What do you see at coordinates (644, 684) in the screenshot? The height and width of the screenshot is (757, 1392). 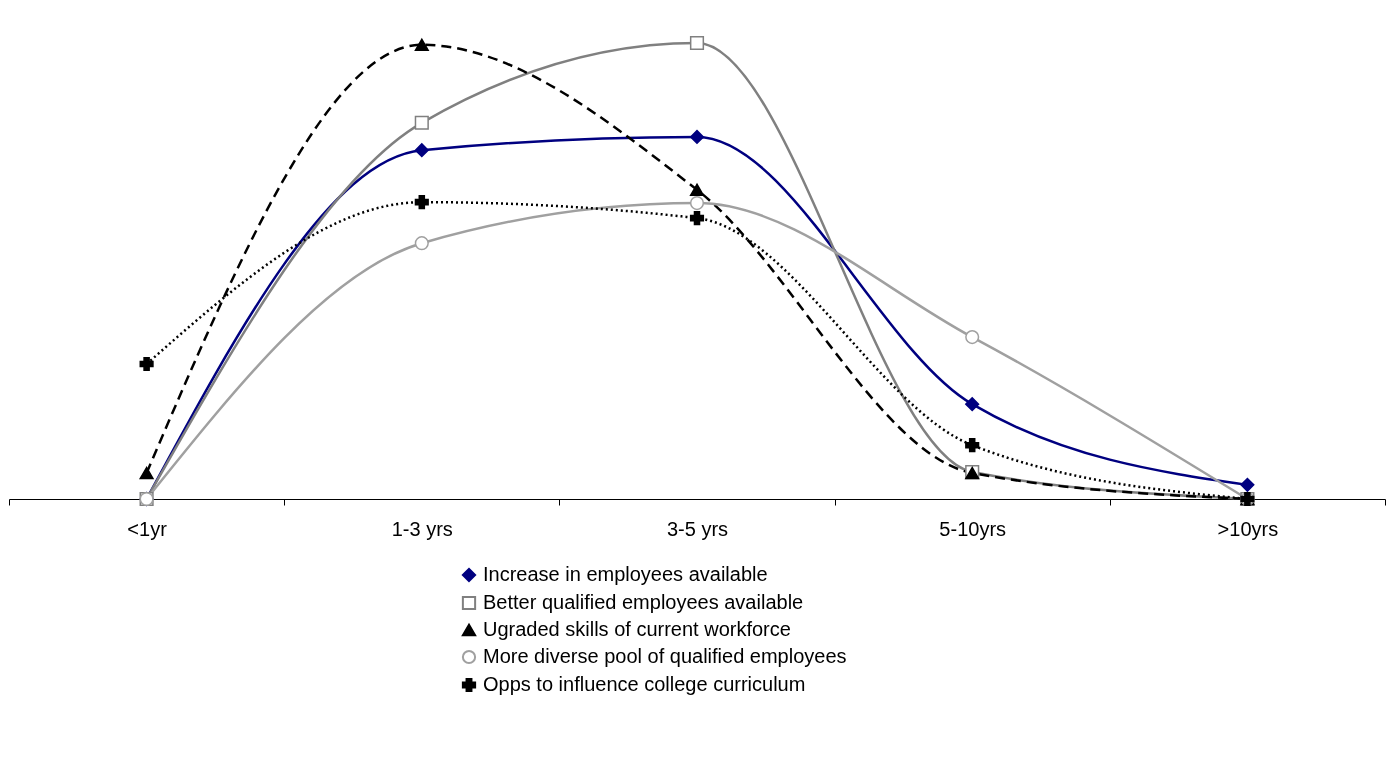 I see `legend-label: Opps to influence college curriculum` at bounding box center [644, 684].